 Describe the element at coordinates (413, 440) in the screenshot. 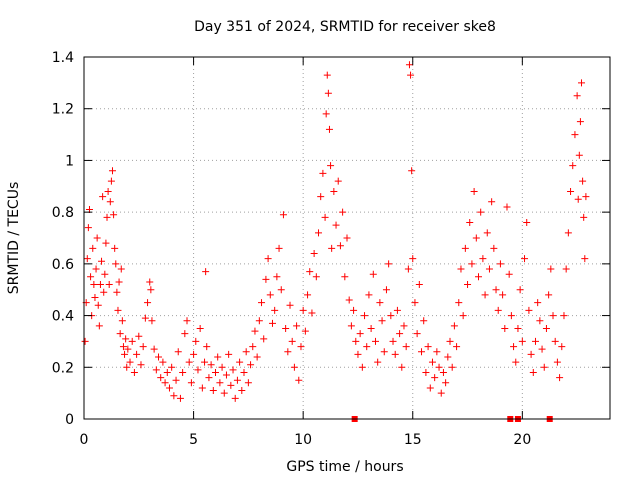

I see `x-tick-label: 15` at that location.